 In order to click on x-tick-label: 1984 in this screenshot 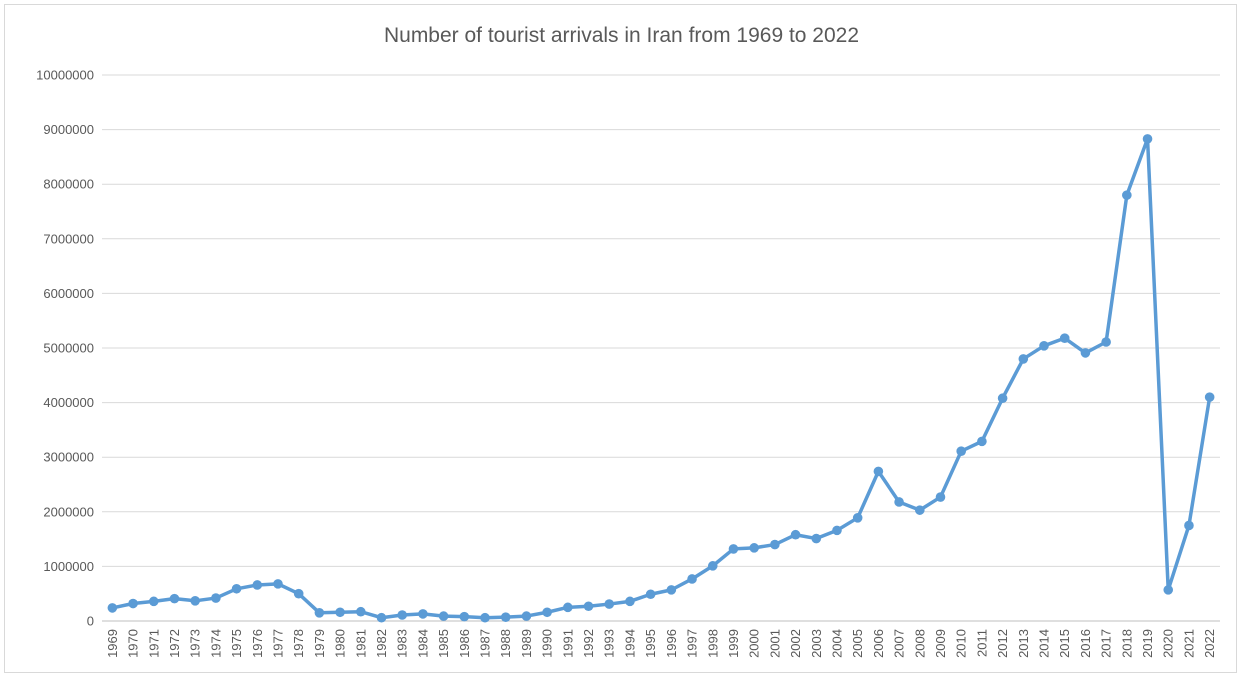, I will do `click(422, 643)`.